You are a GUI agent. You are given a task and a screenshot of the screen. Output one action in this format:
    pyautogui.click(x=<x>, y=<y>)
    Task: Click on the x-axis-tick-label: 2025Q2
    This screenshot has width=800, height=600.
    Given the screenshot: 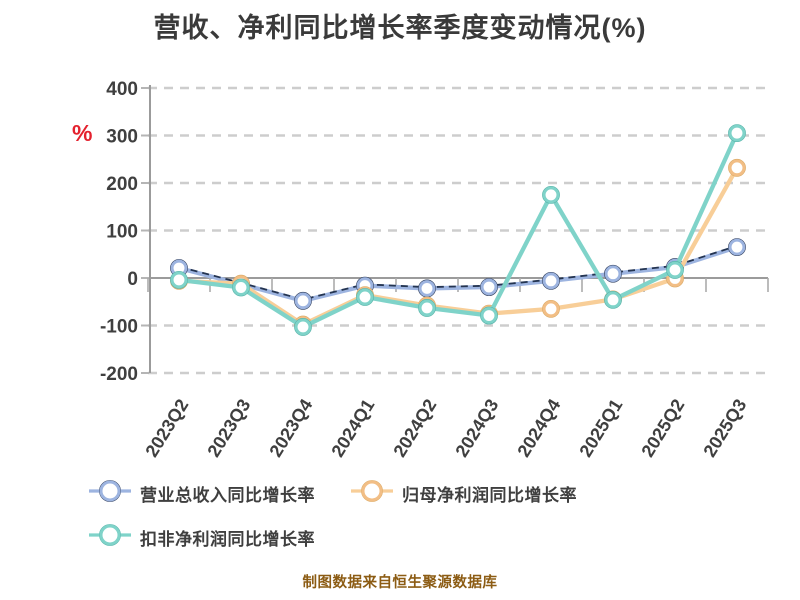 What is the action you would take?
    pyautogui.click(x=662, y=428)
    